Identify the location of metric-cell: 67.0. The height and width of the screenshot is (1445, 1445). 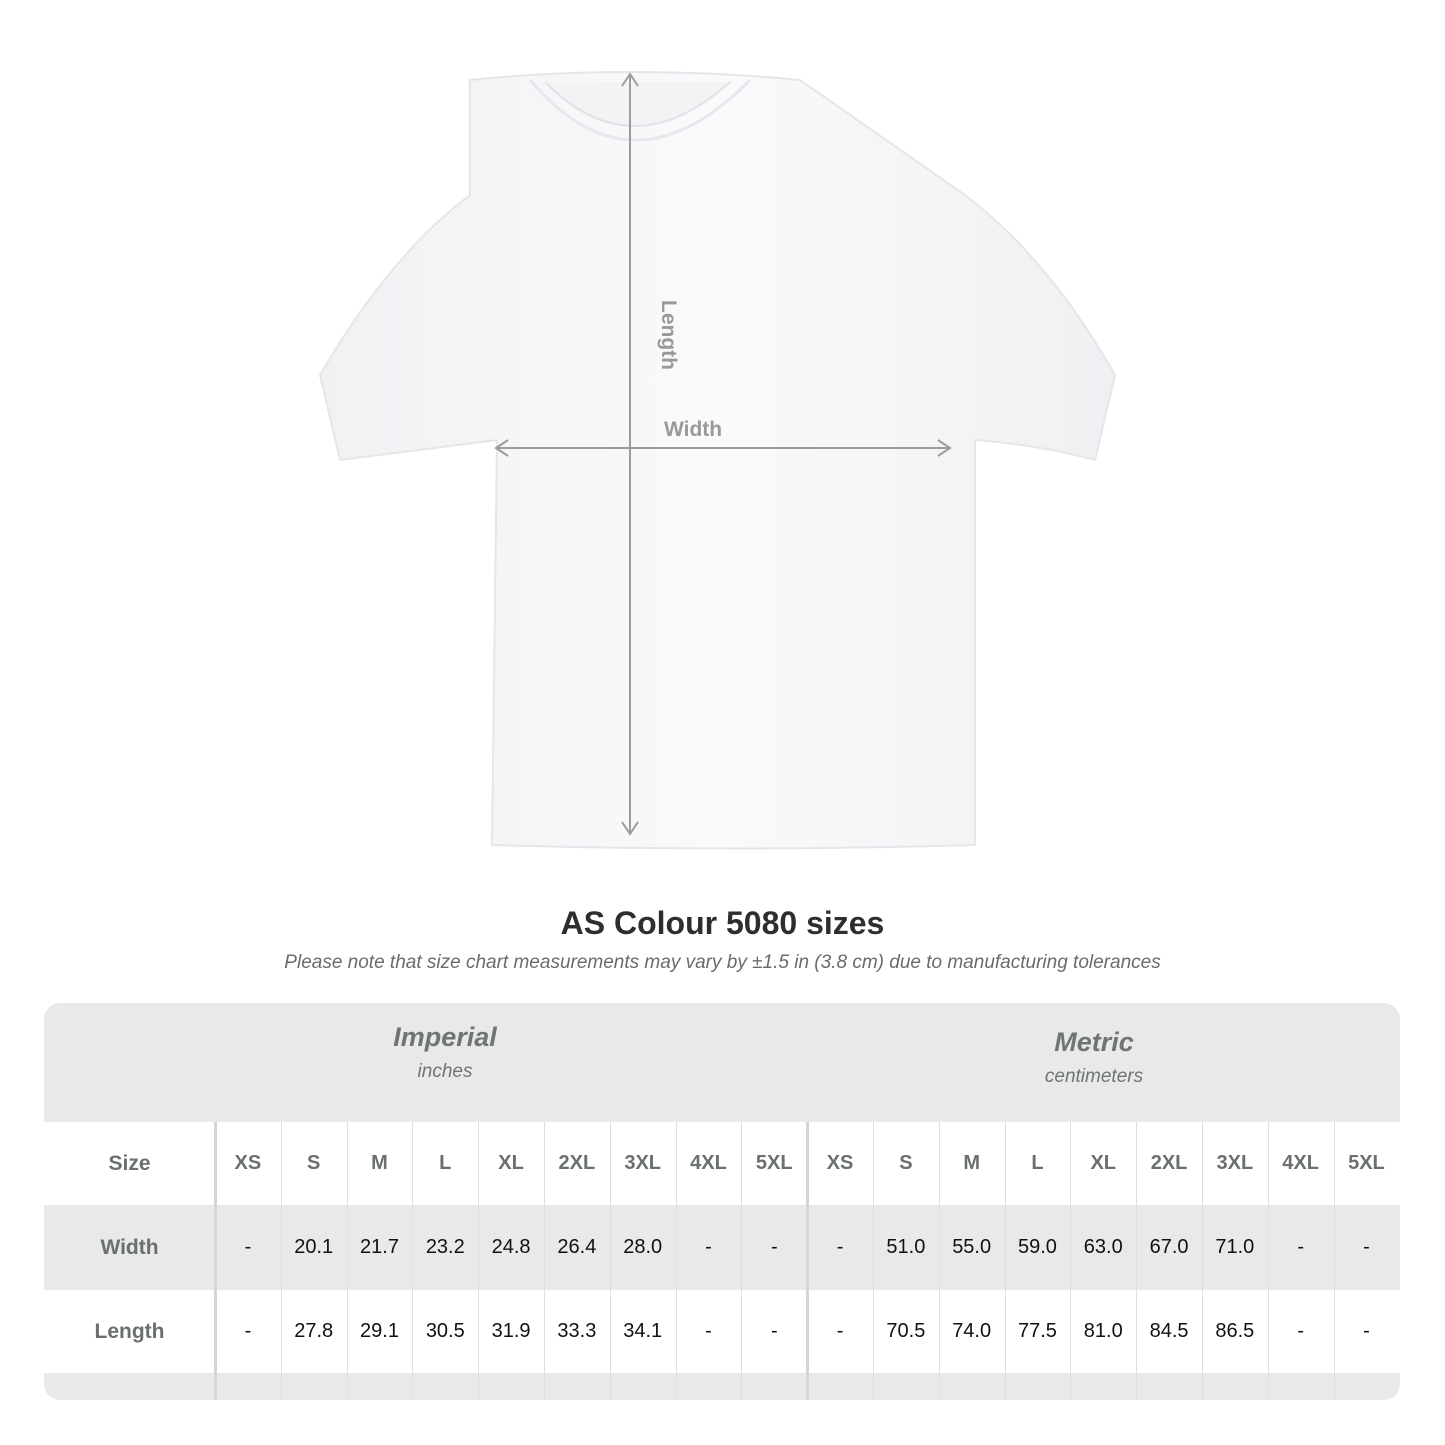
(1169, 1247).